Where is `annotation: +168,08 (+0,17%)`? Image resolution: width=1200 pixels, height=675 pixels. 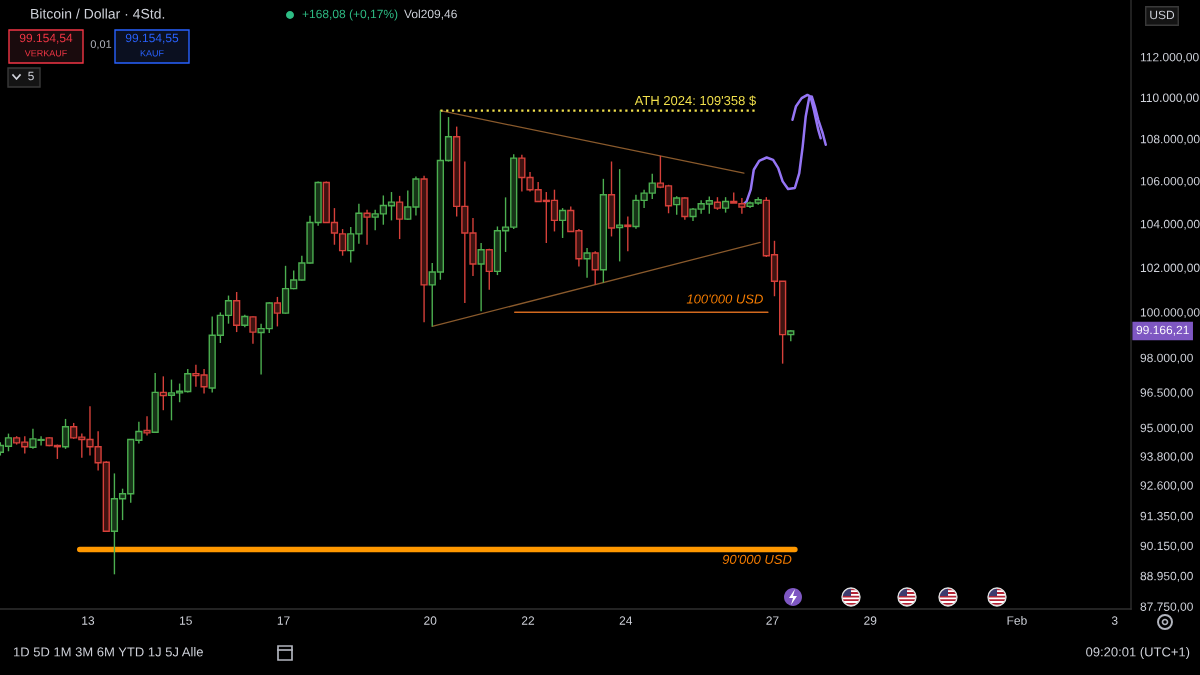
annotation: +168,08 (+0,17%) is located at coordinates (350, 15).